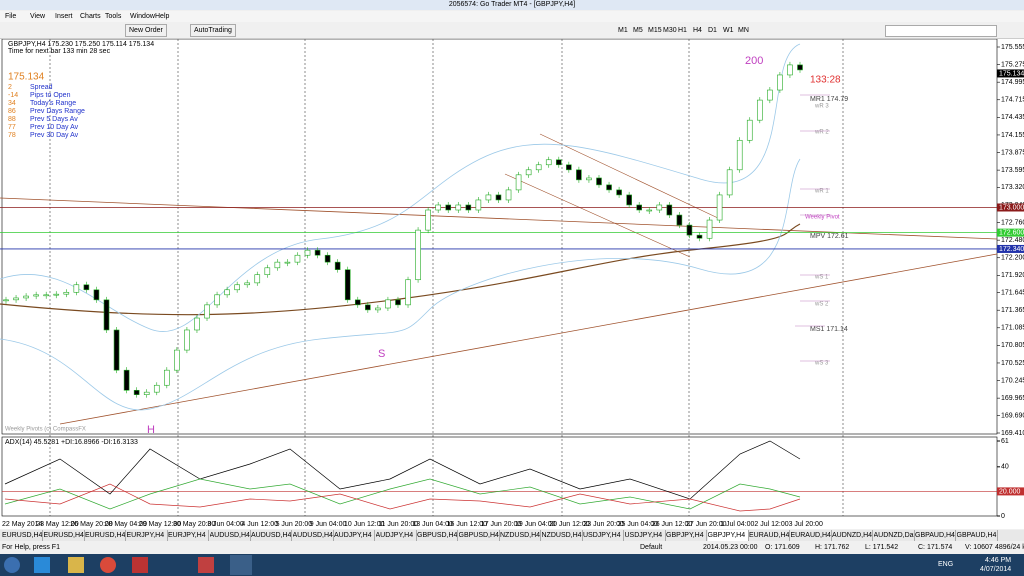 The width and height of the screenshot is (1024, 576). Describe the element at coordinates (76, 565) in the screenshot. I see `explorer-icon` at that location.